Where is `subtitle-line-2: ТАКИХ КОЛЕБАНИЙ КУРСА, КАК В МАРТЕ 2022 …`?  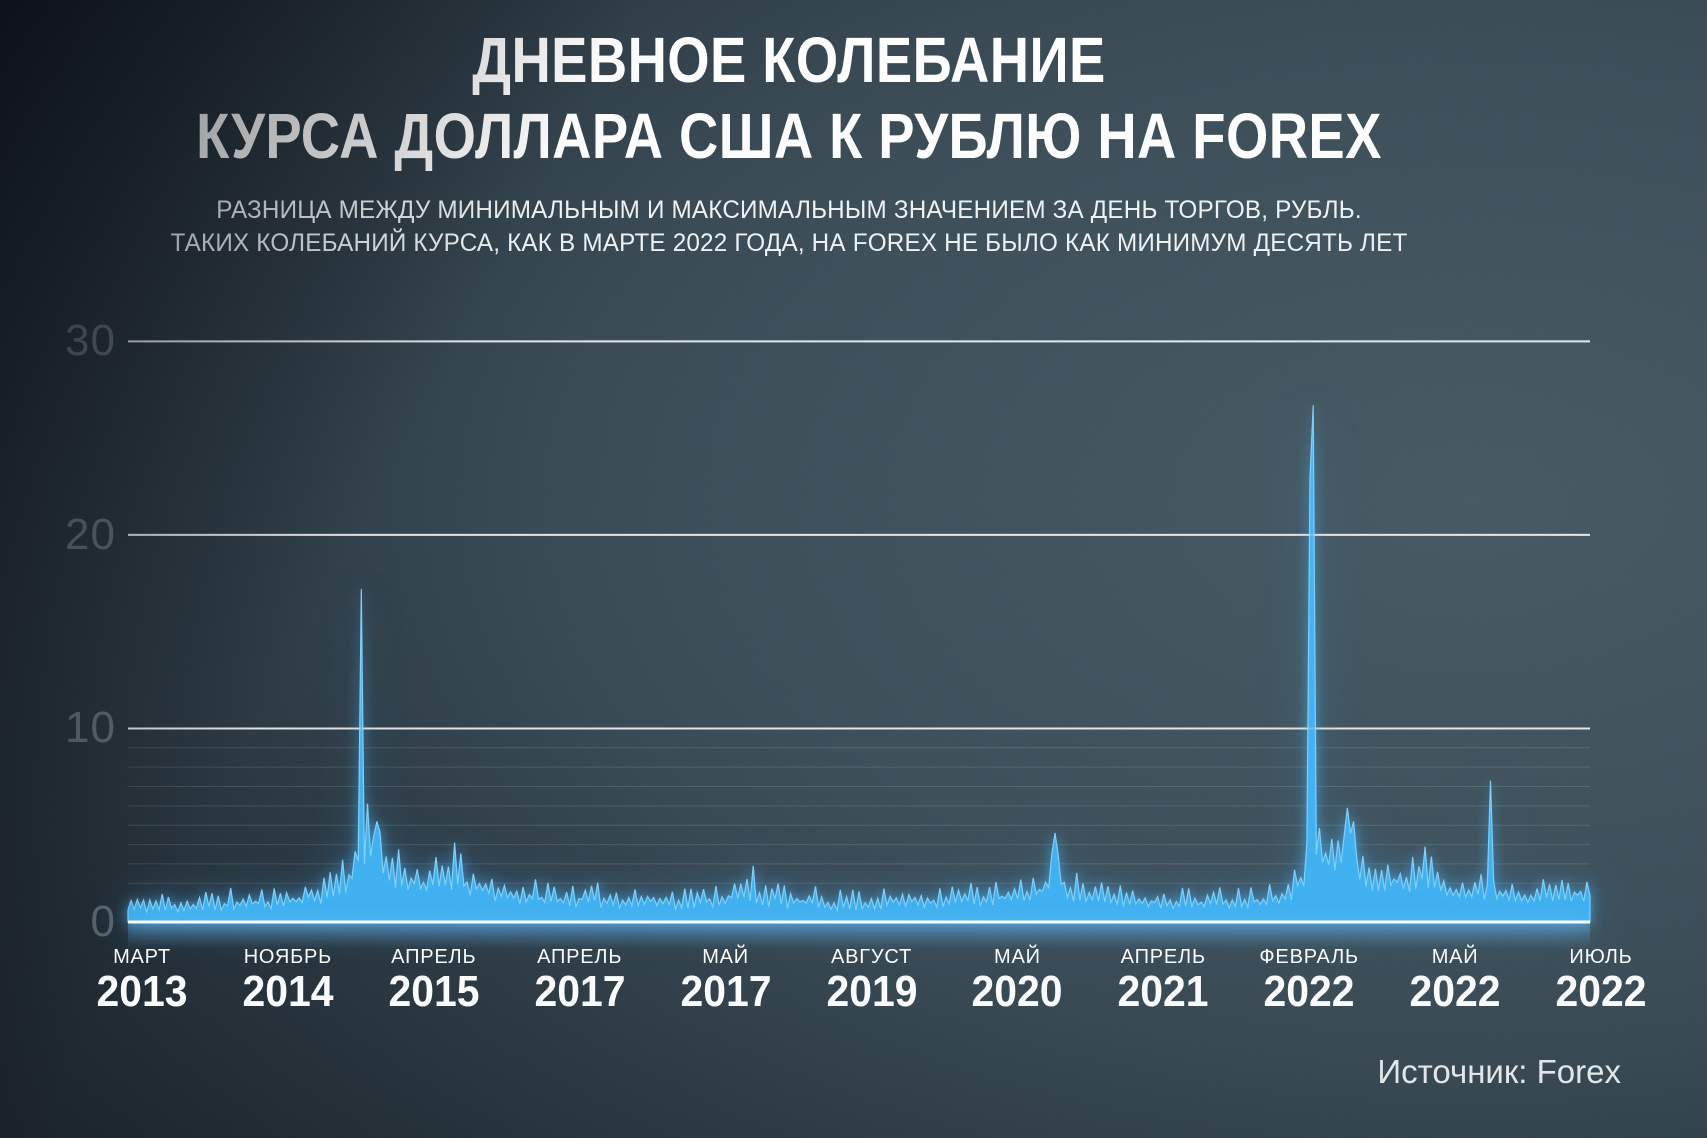
subtitle-line-2: ТАКИХ КОЛЕБАНИЙ КУРСА, КАК В МАРТЕ 2022 … is located at coordinates (789, 243).